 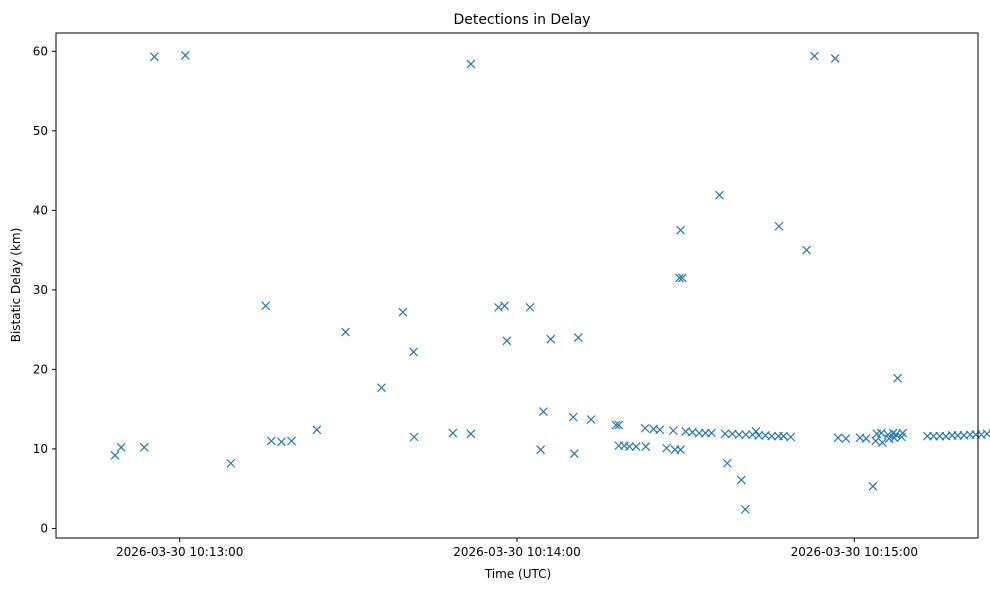 I want to click on y-tick-label: 50, so click(x=40, y=131).